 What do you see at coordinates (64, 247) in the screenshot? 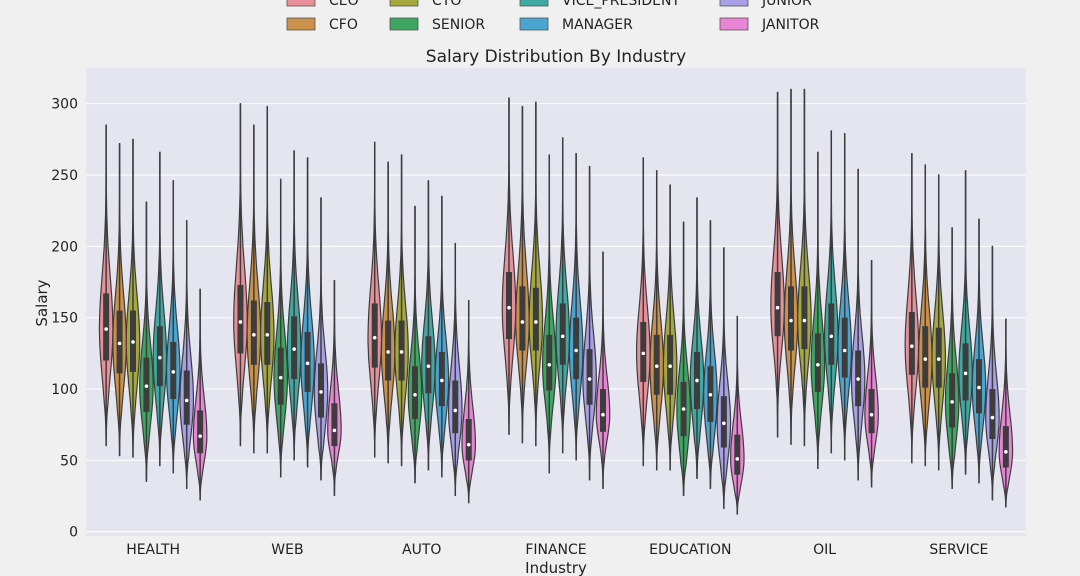
I see `y-tick-label: 200` at bounding box center [64, 247].